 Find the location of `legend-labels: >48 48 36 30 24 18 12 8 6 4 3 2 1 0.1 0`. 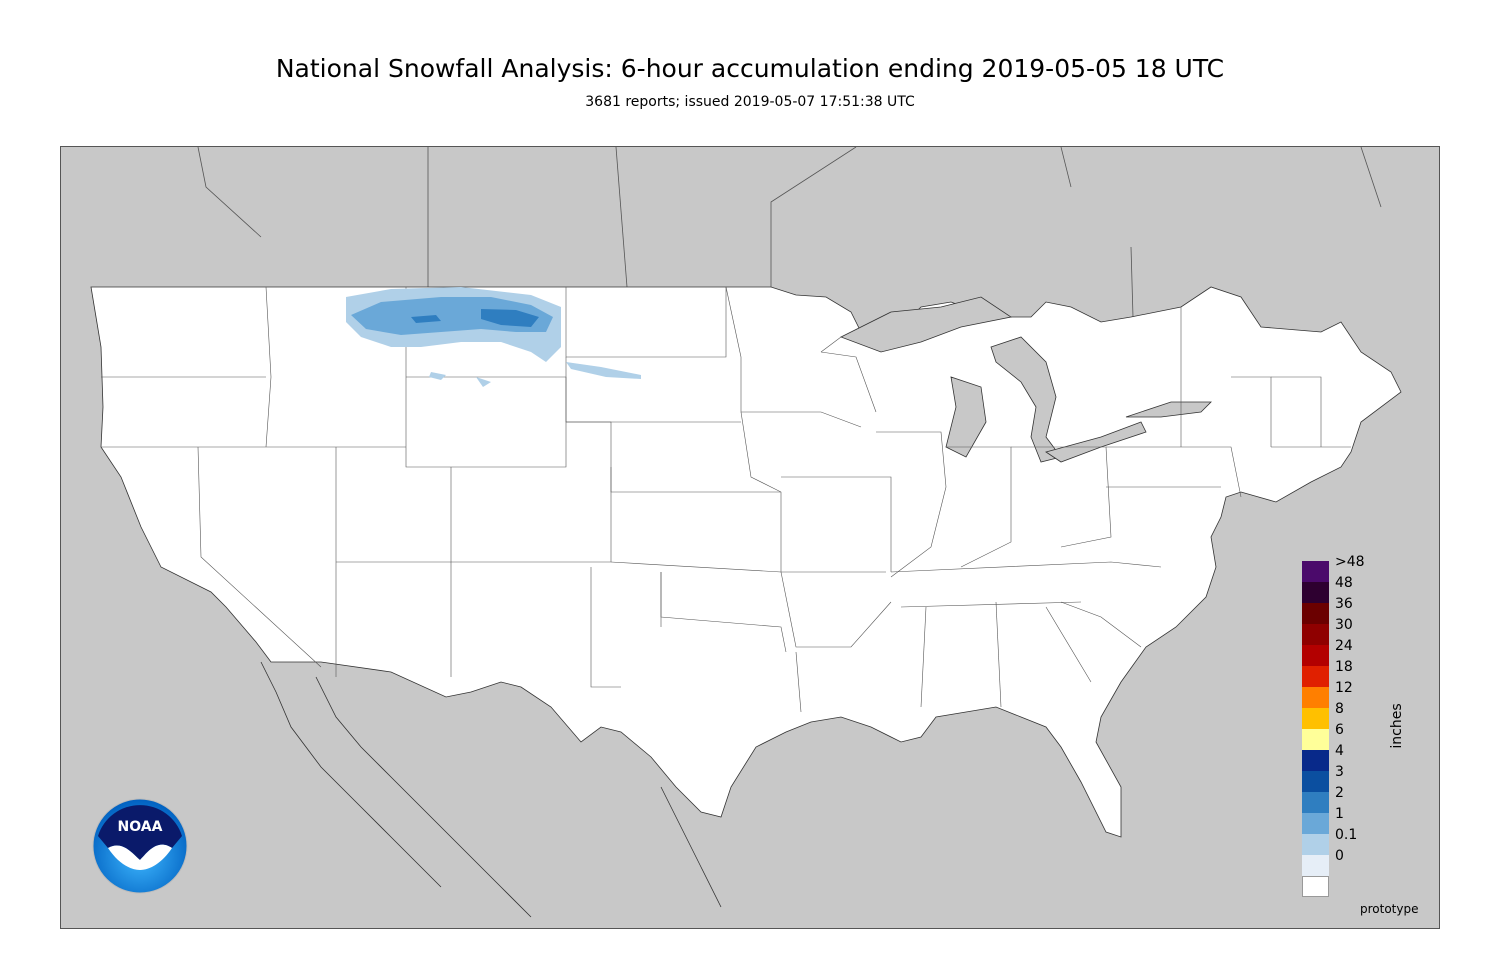

legend-labels: >48 48 36 30 24 18 12 8 6 4 3 2 1 0.1 0 is located at coordinates (1350, 709).